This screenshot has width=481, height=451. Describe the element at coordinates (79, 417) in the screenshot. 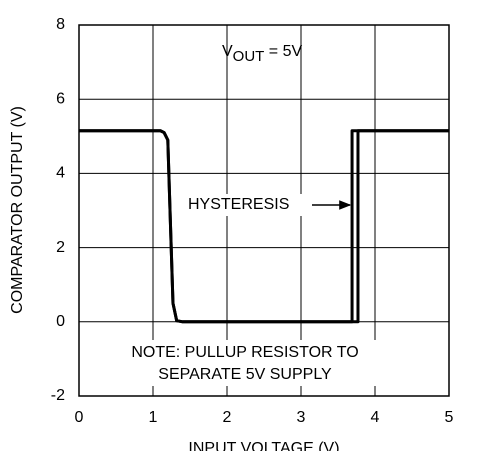

I see `x-tick-label: 0` at that location.